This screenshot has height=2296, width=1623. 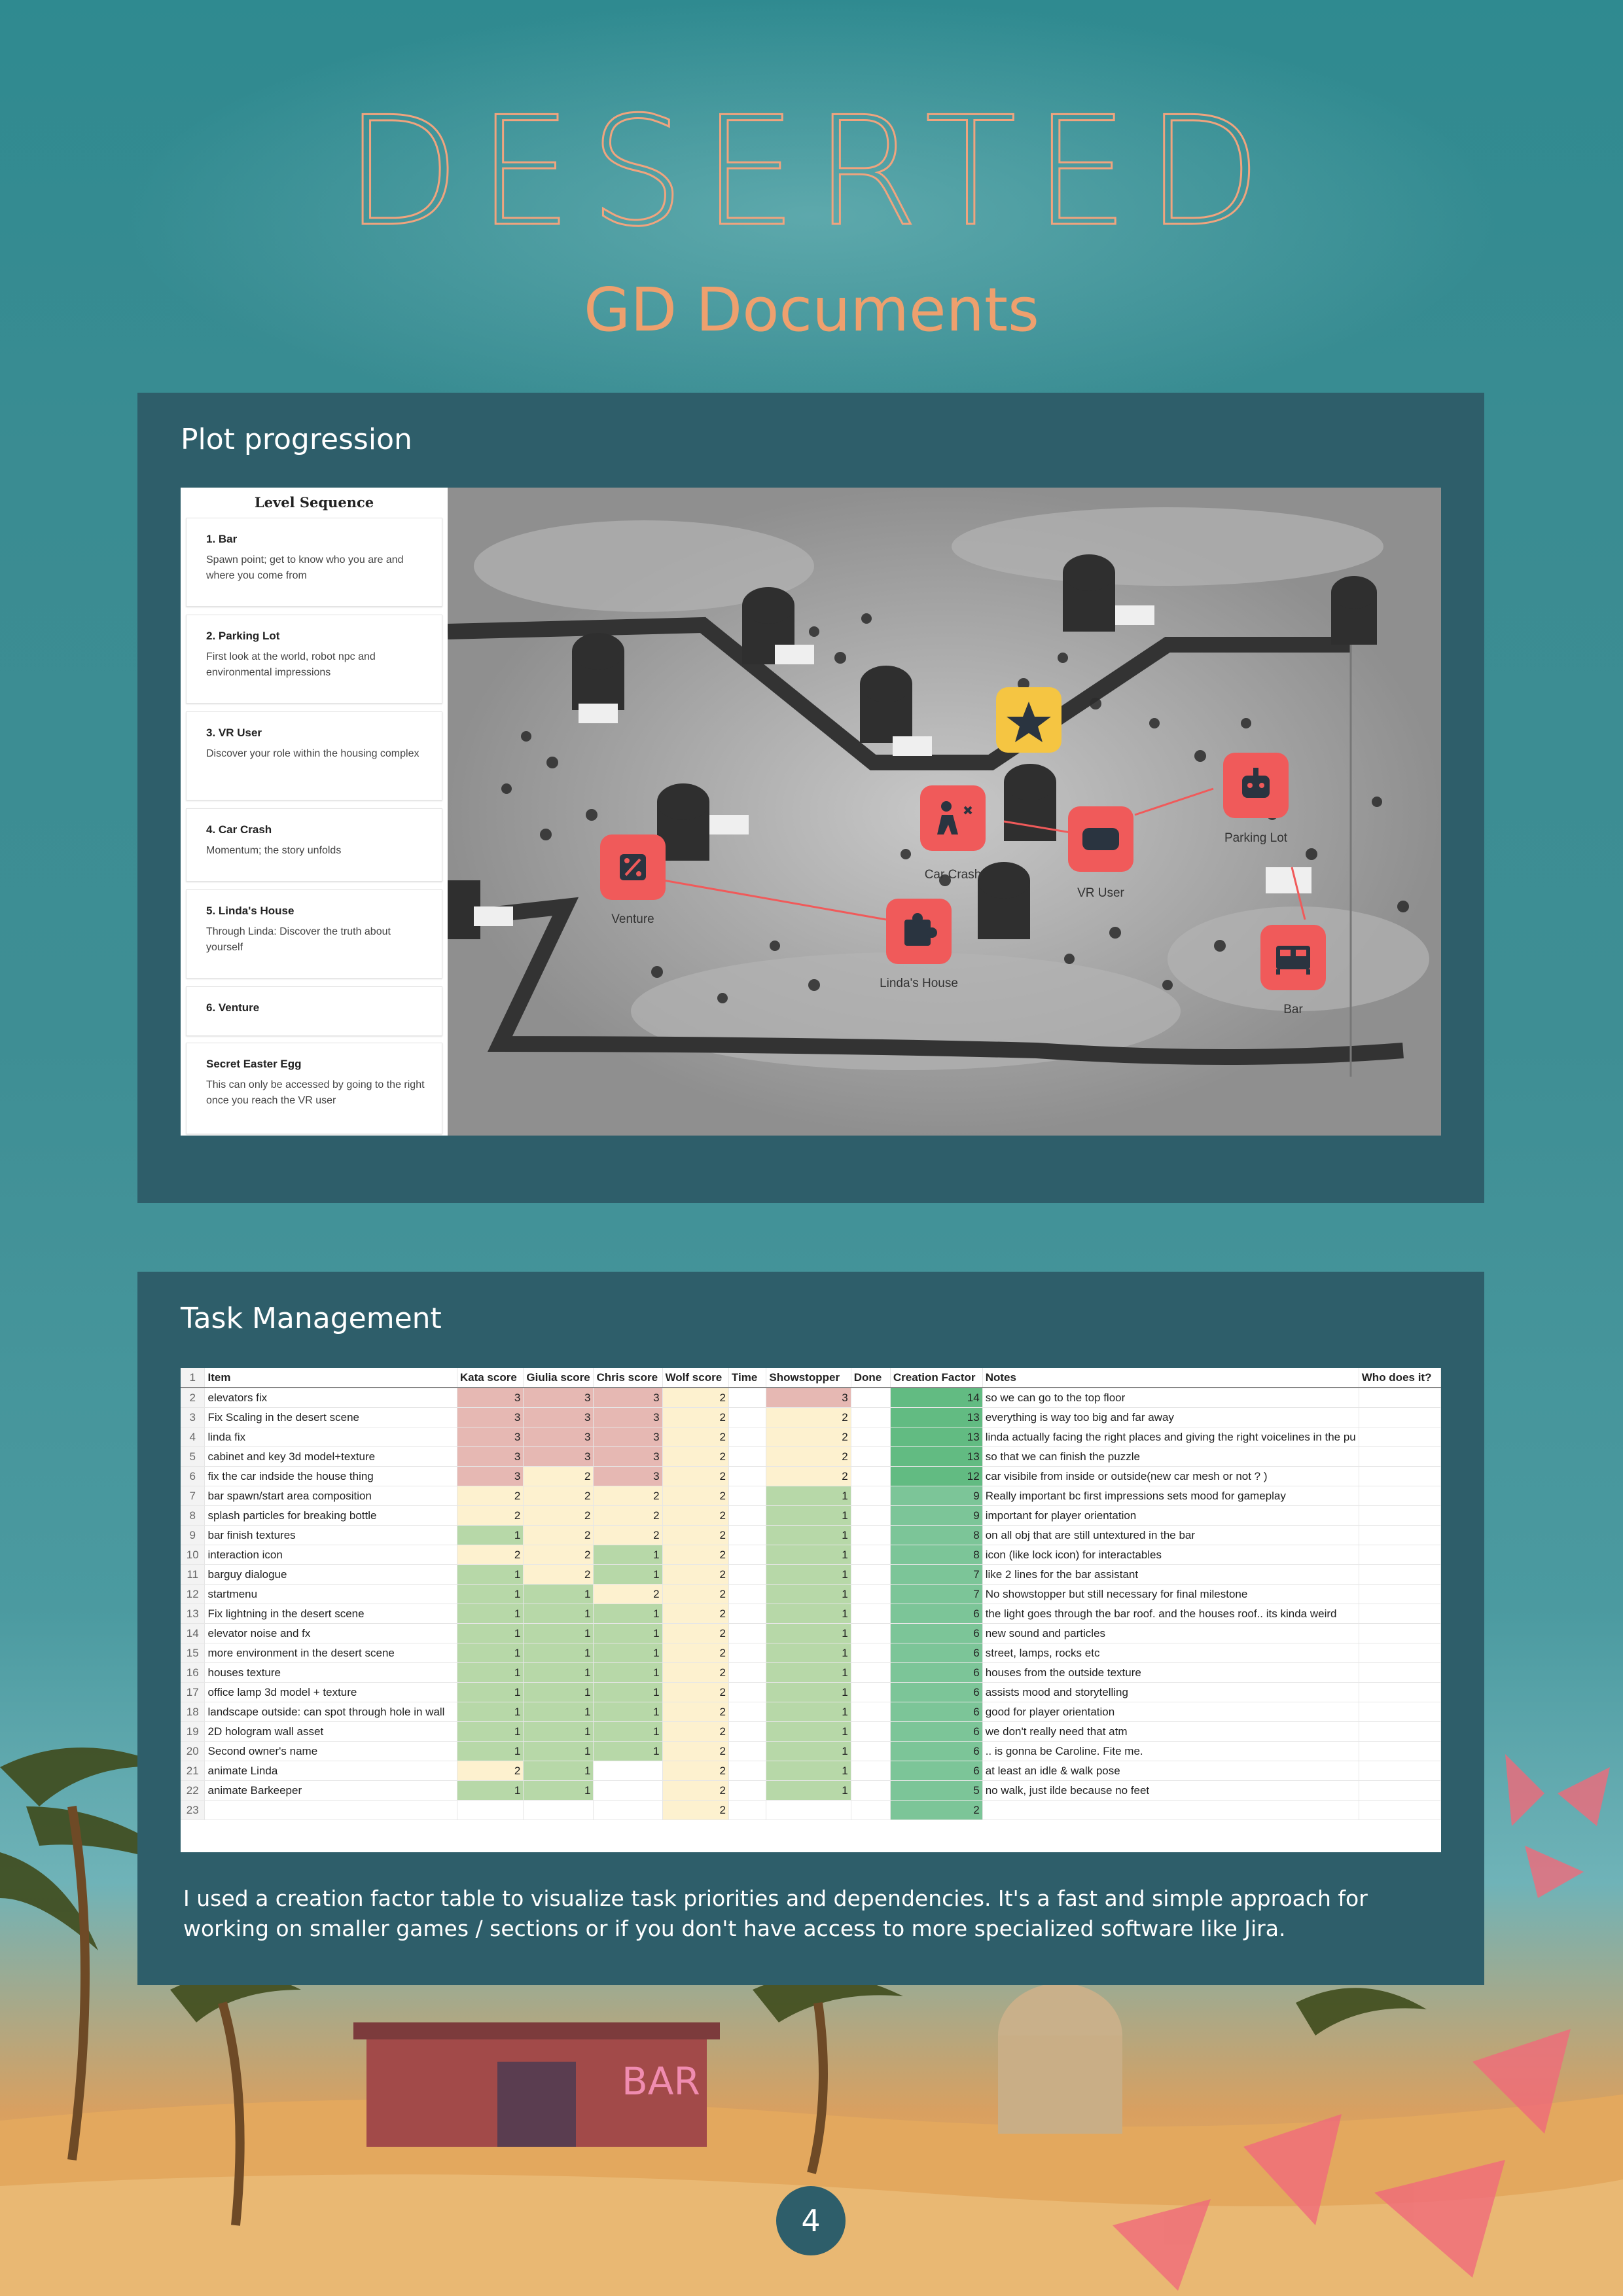 What do you see at coordinates (696, 1378) in the screenshot?
I see `column-header: Wolf score` at bounding box center [696, 1378].